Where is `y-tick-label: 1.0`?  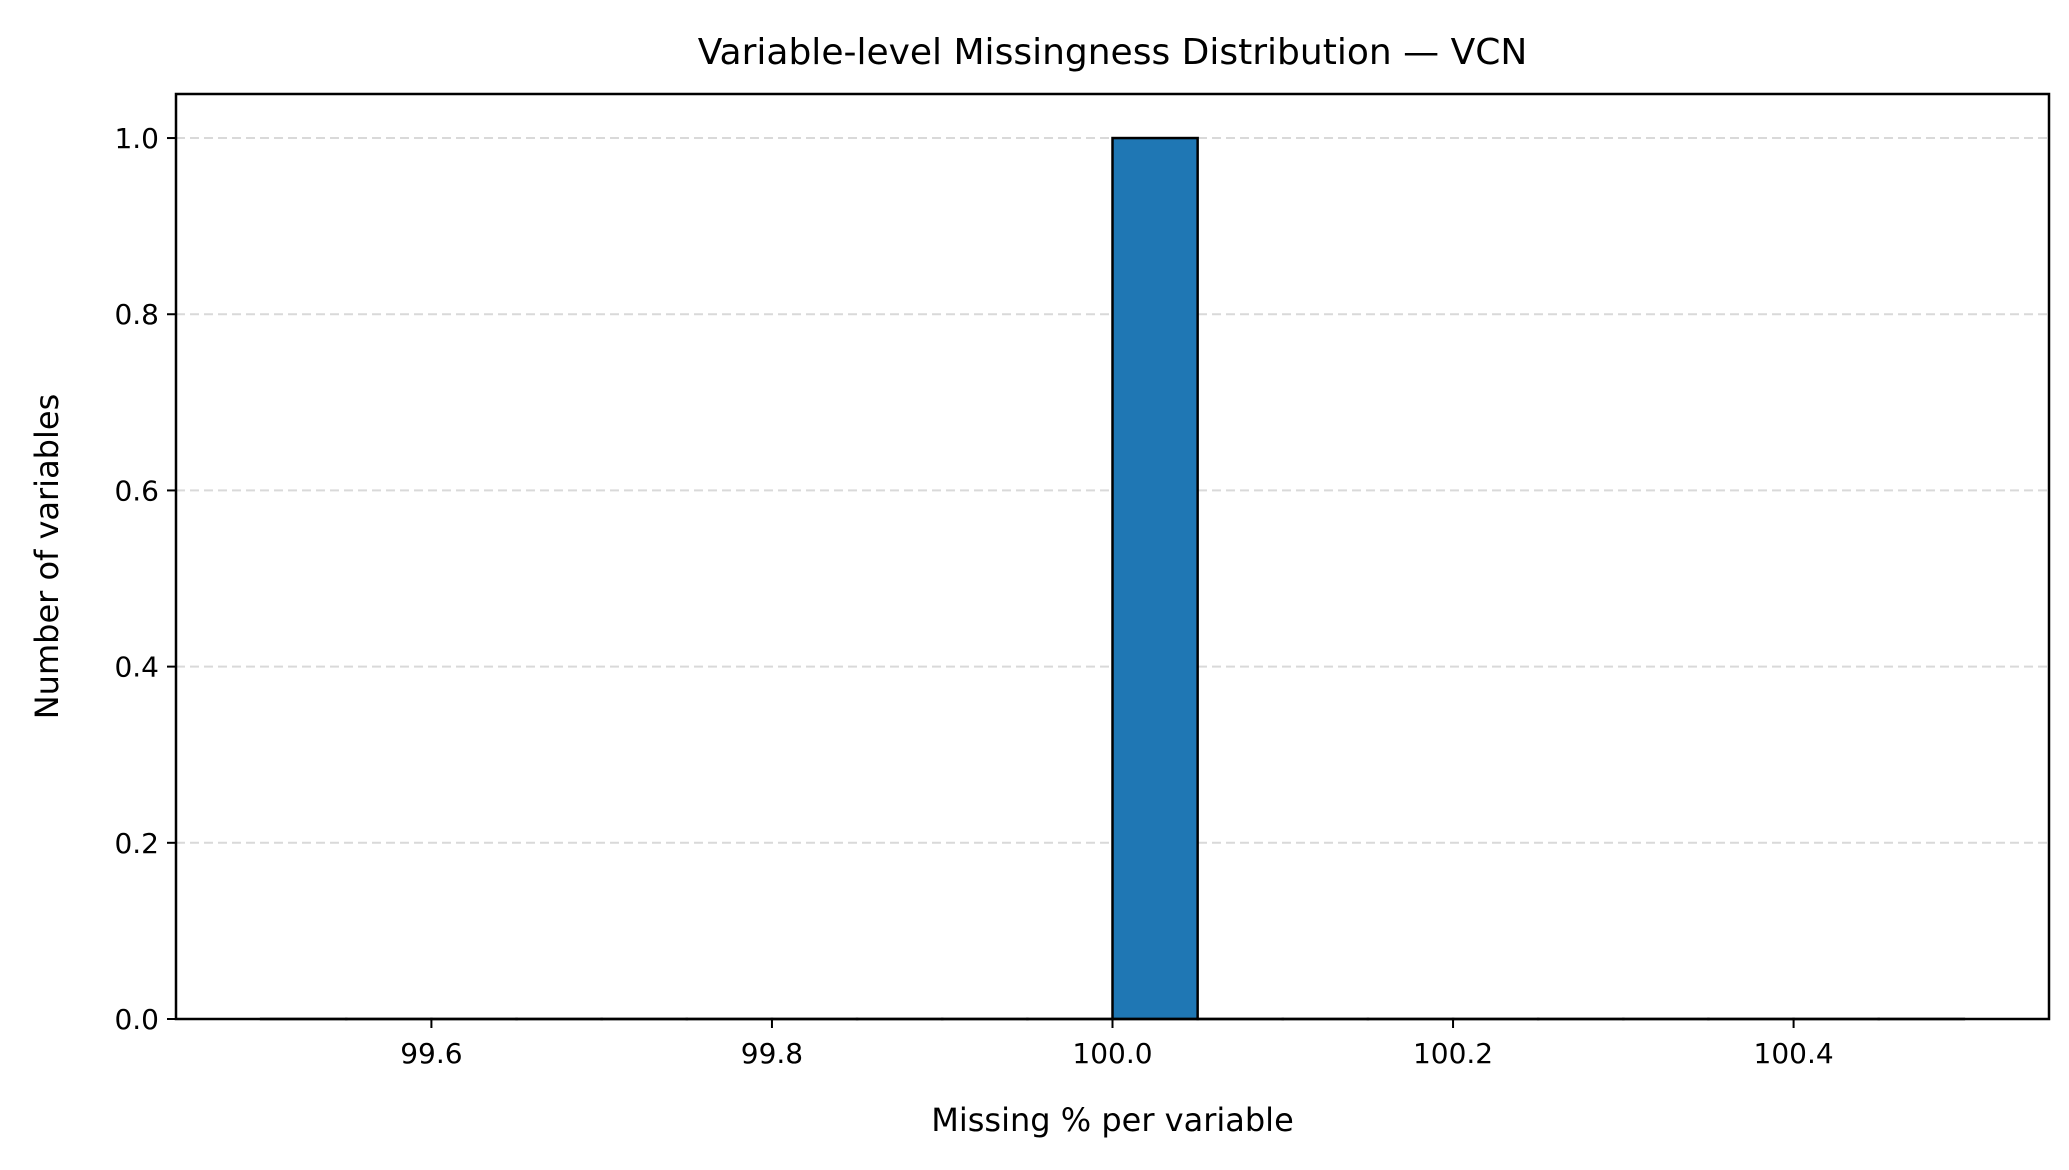 y-tick-label: 1.0 is located at coordinates (136, 138).